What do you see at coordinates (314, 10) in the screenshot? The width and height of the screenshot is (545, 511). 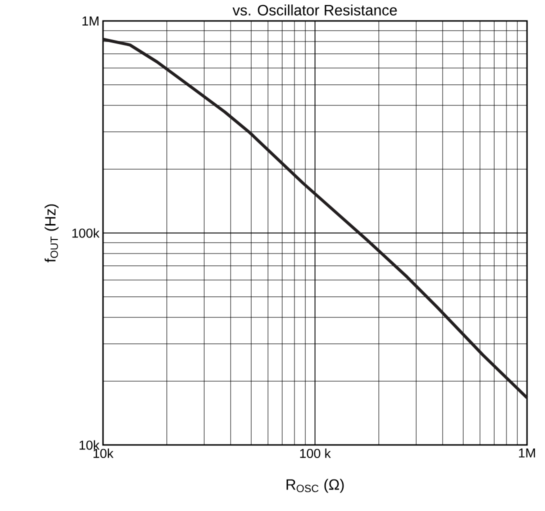 I see `chart-title: vs. Oscillator Resistance` at bounding box center [314, 10].